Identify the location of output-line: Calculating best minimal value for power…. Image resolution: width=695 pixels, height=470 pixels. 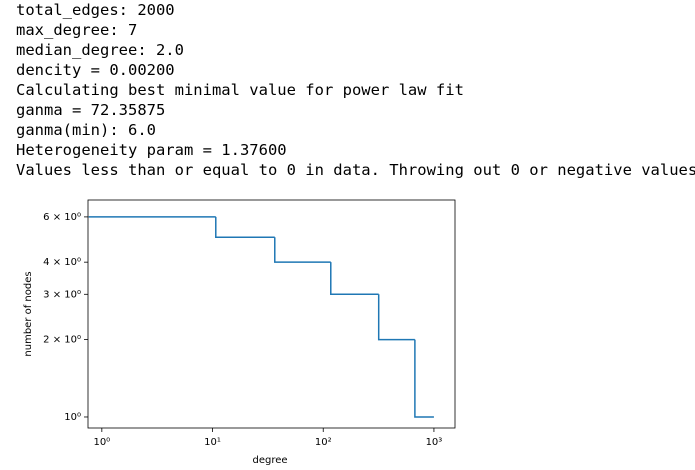
(240, 90).